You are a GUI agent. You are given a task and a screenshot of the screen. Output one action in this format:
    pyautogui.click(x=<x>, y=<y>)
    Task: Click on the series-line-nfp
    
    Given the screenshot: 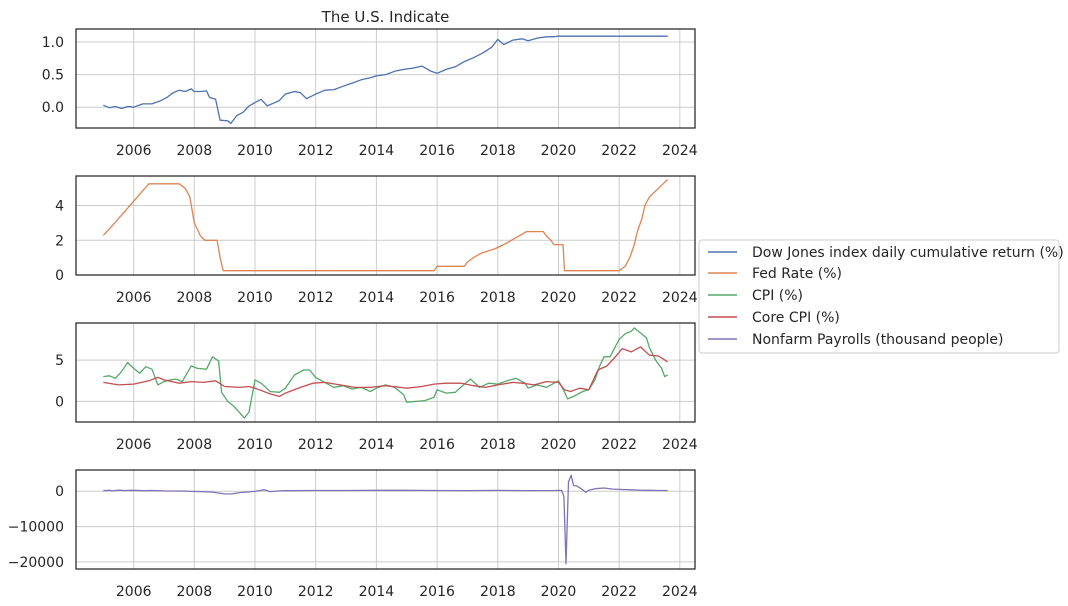 What is the action you would take?
    pyautogui.click(x=385, y=519)
    